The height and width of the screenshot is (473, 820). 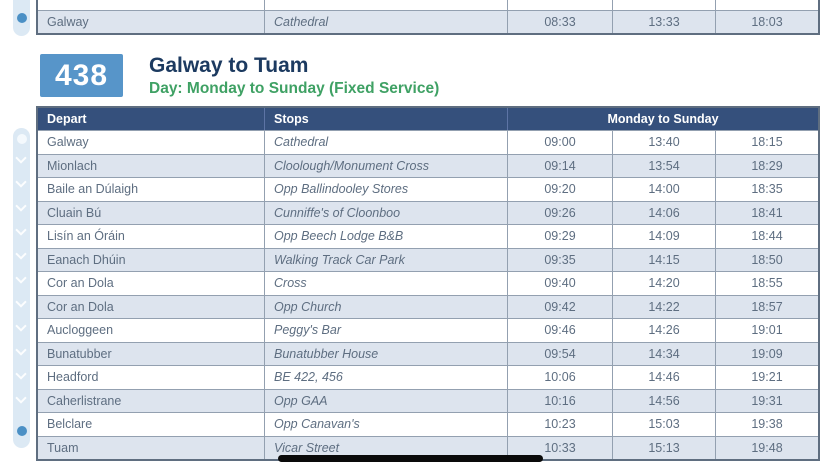 I want to click on stop-cell: Cross, so click(x=385, y=283).